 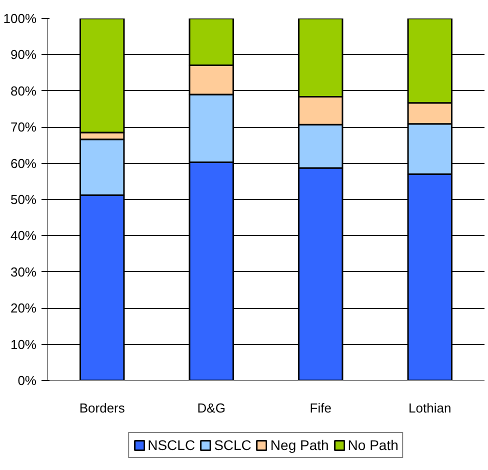 I want to click on y-tick-label: 90%, so click(x=23, y=54).